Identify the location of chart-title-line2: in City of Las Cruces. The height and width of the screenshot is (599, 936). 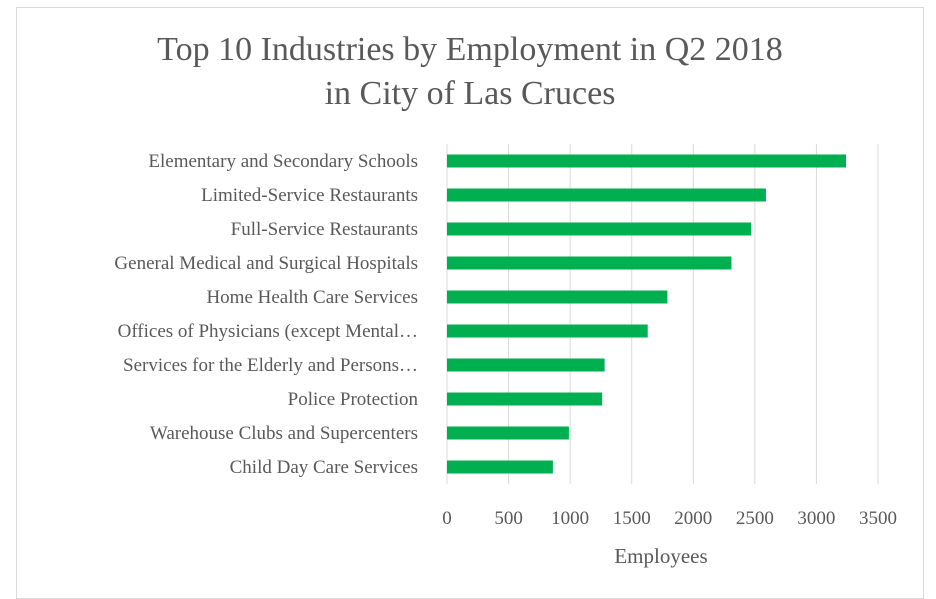
(470, 93).